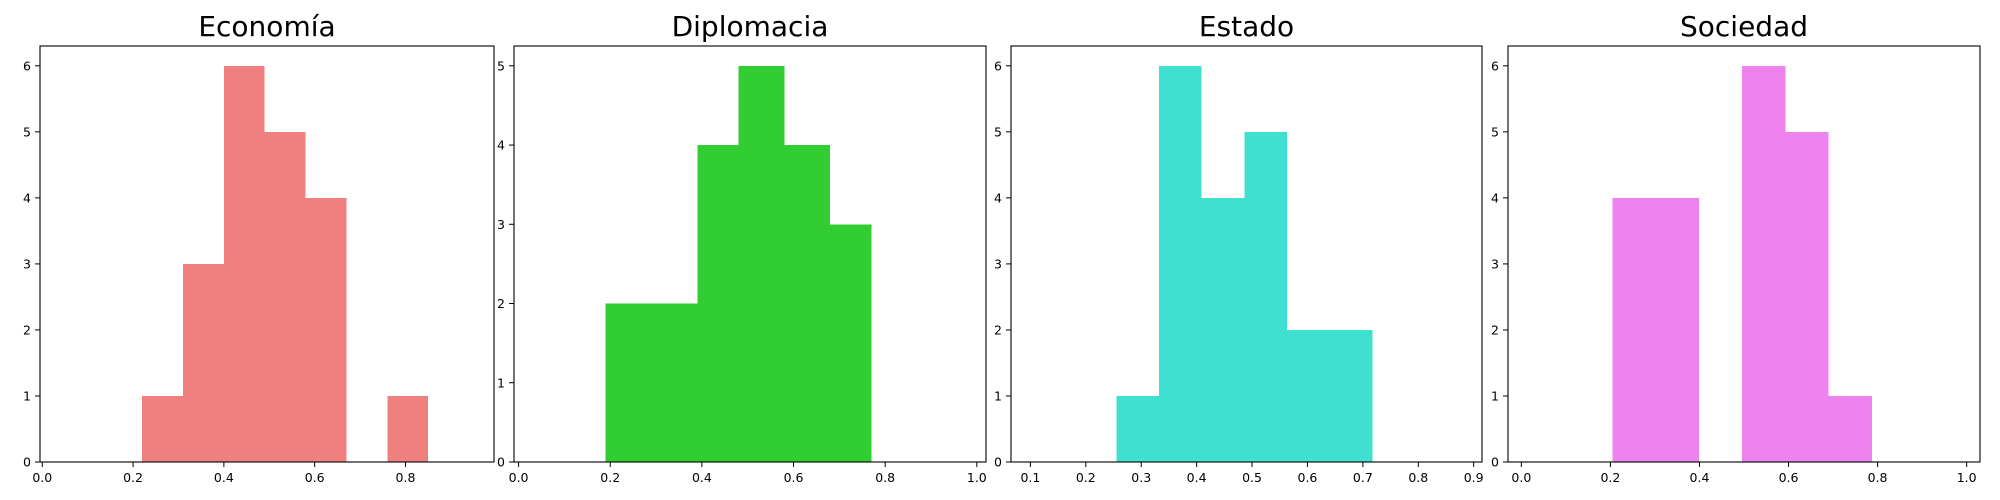 The image size is (2000, 500). Describe the element at coordinates (266, 26) in the screenshot. I see `chart-title: Economía` at that location.